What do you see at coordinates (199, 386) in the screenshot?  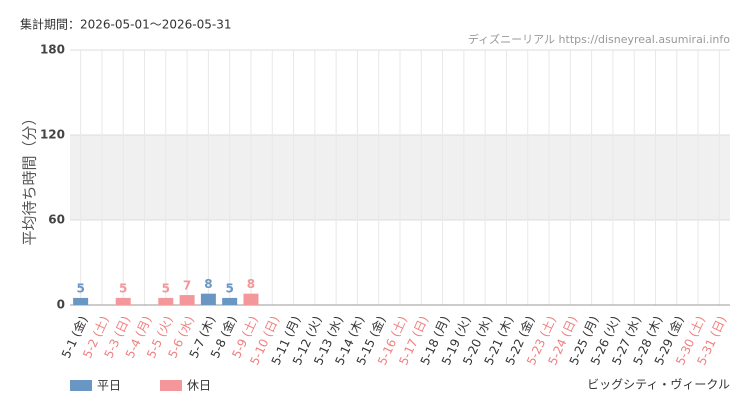 I see `legend-label: 休日` at bounding box center [199, 386].